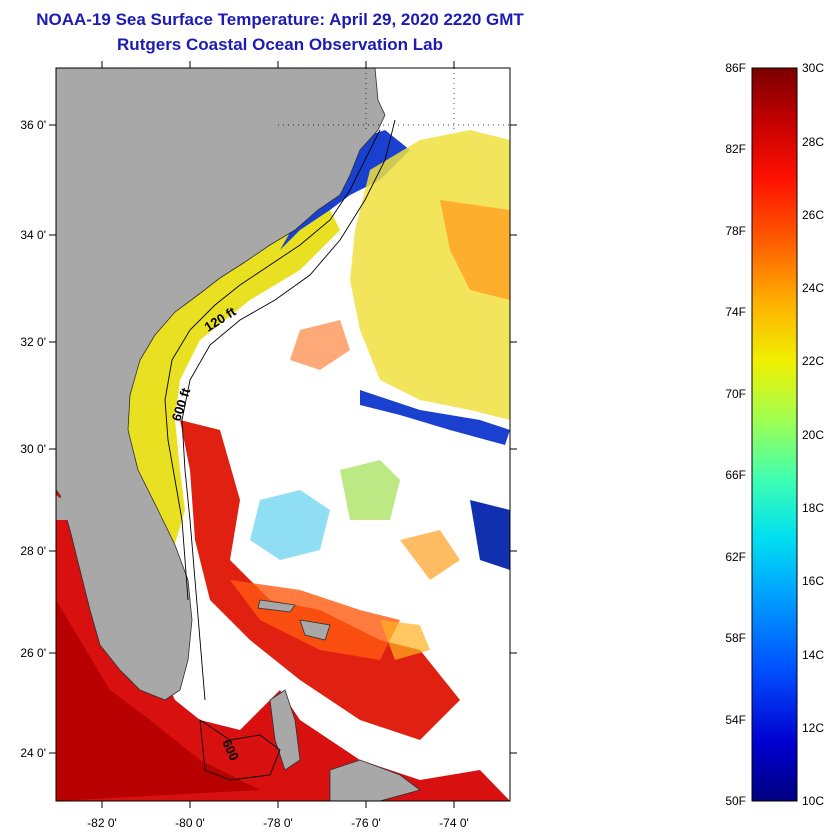  Describe the element at coordinates (285, 730) in the screenshot. I see `bahamas-andros` at that location.